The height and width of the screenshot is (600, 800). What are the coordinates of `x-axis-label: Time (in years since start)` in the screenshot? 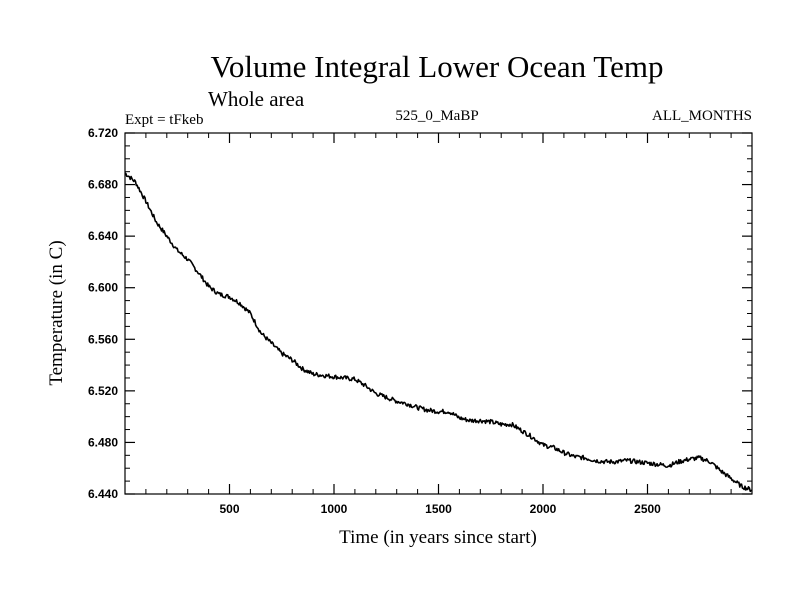 It's located at (438, 537).